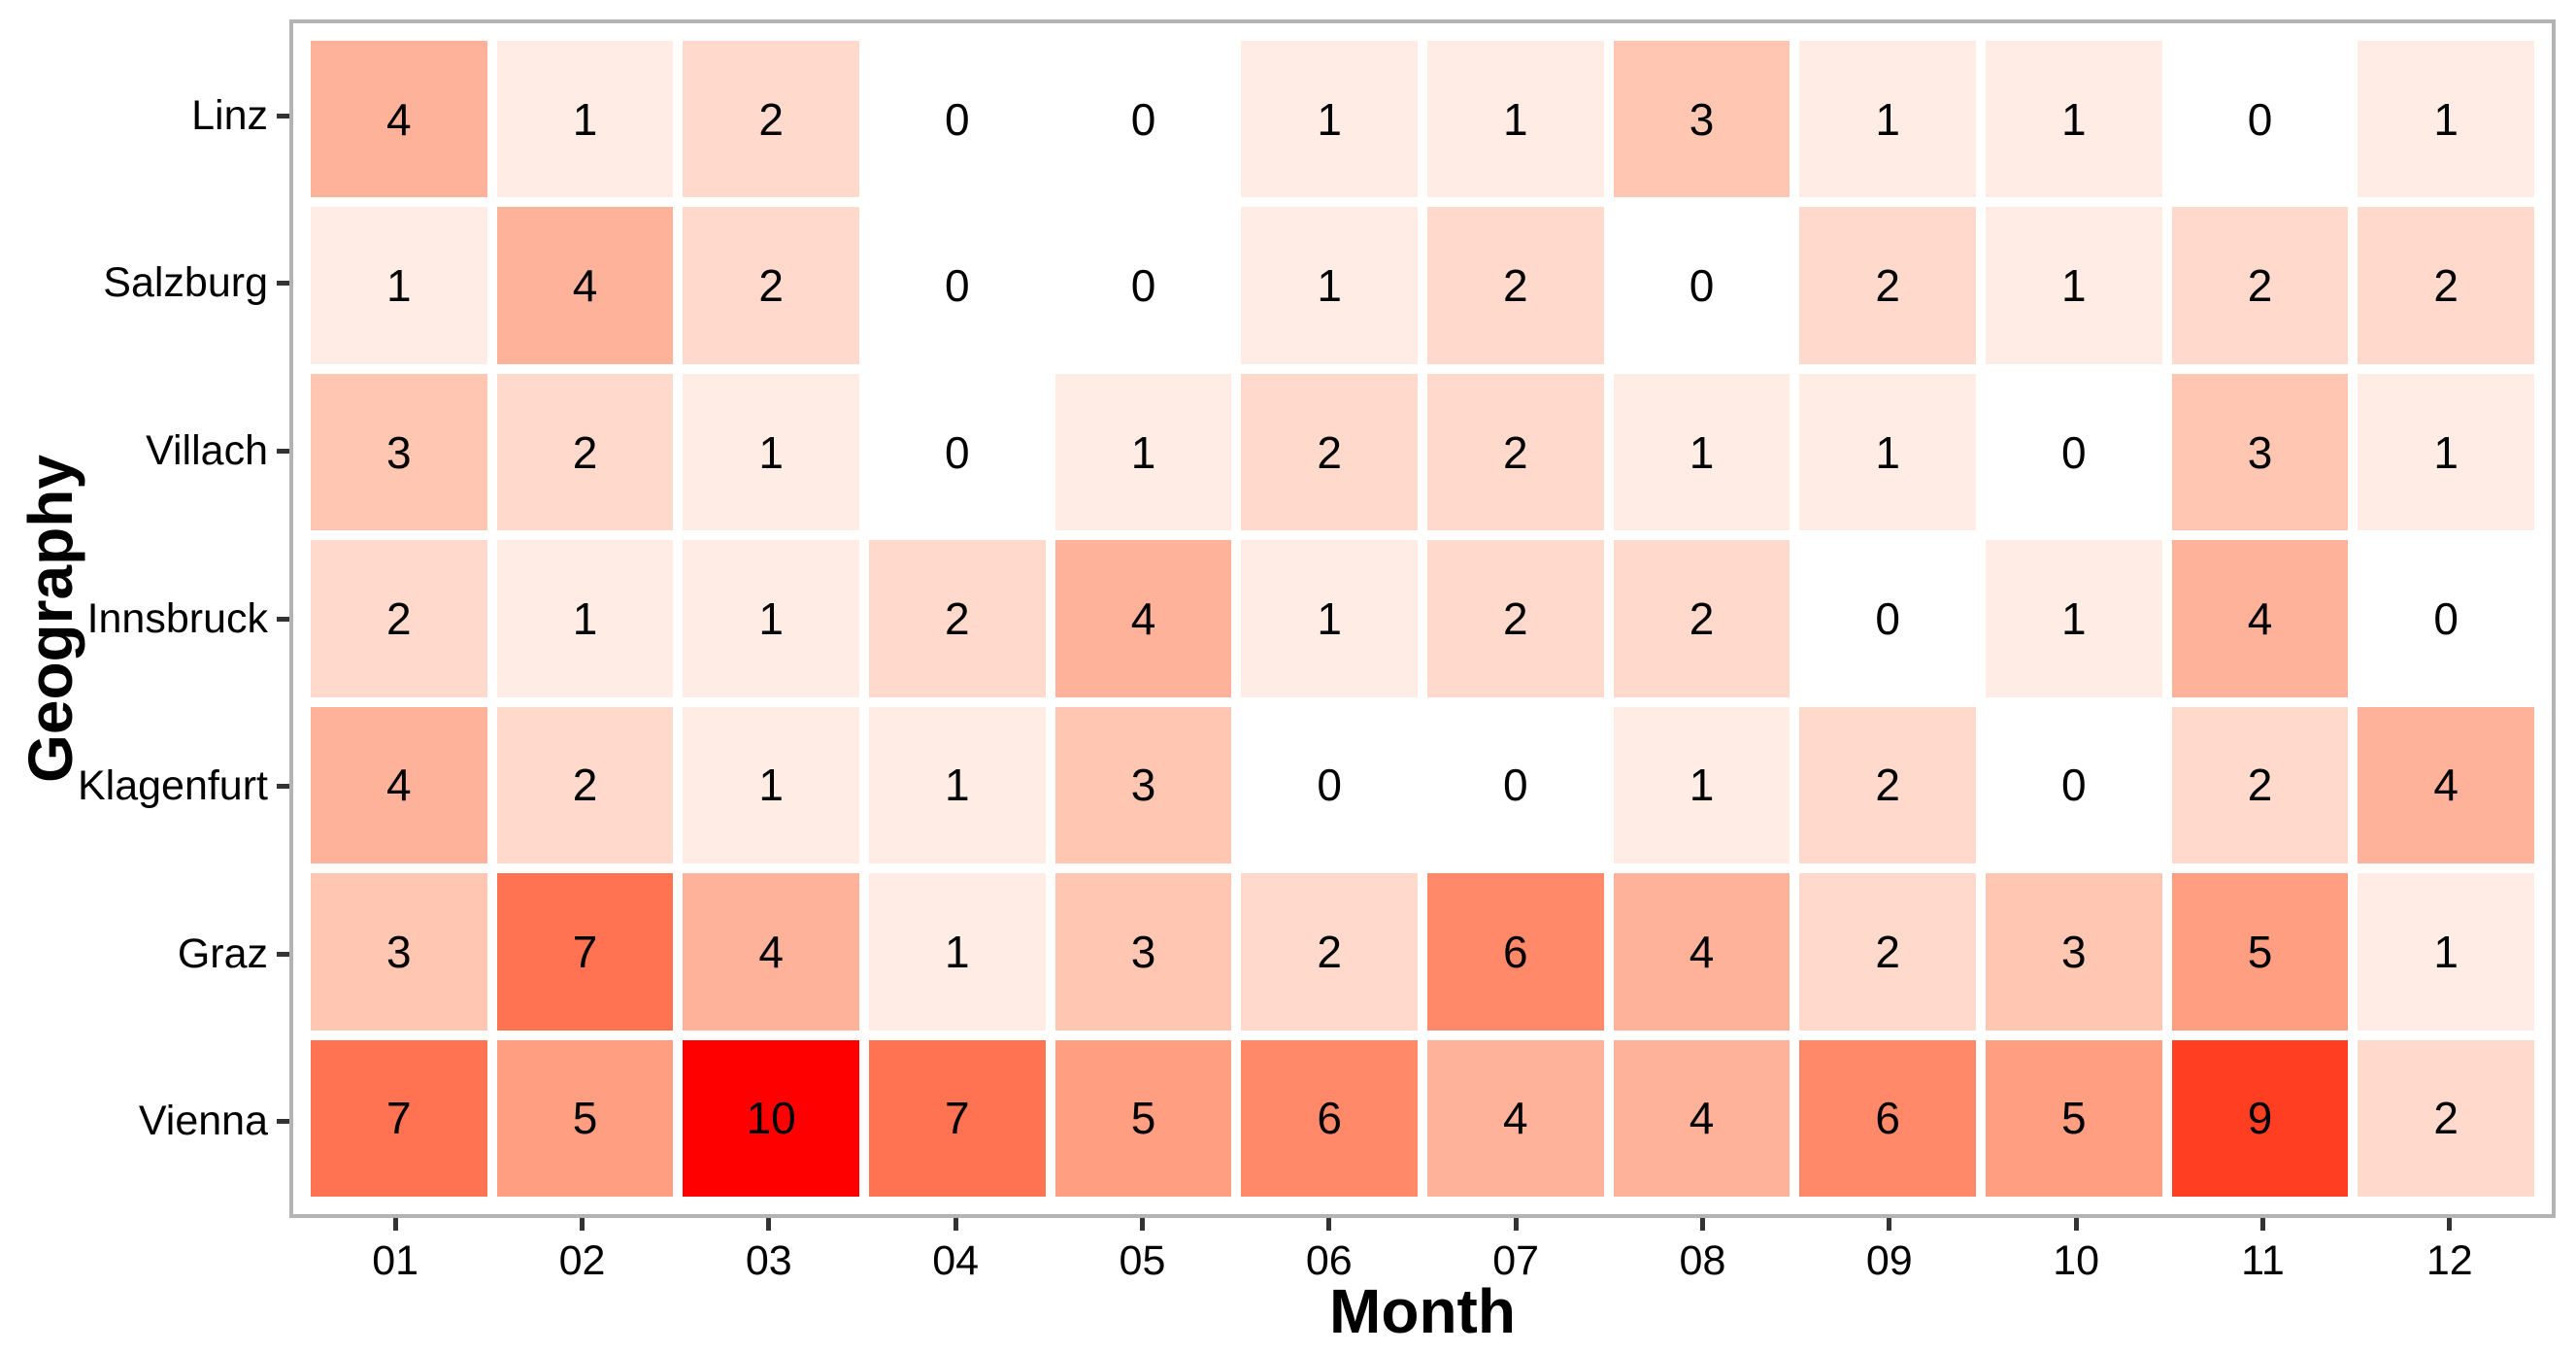  Describe the element at coordinates (771, 1118) in the screenshot. I see `cell-value: 10` at that location.